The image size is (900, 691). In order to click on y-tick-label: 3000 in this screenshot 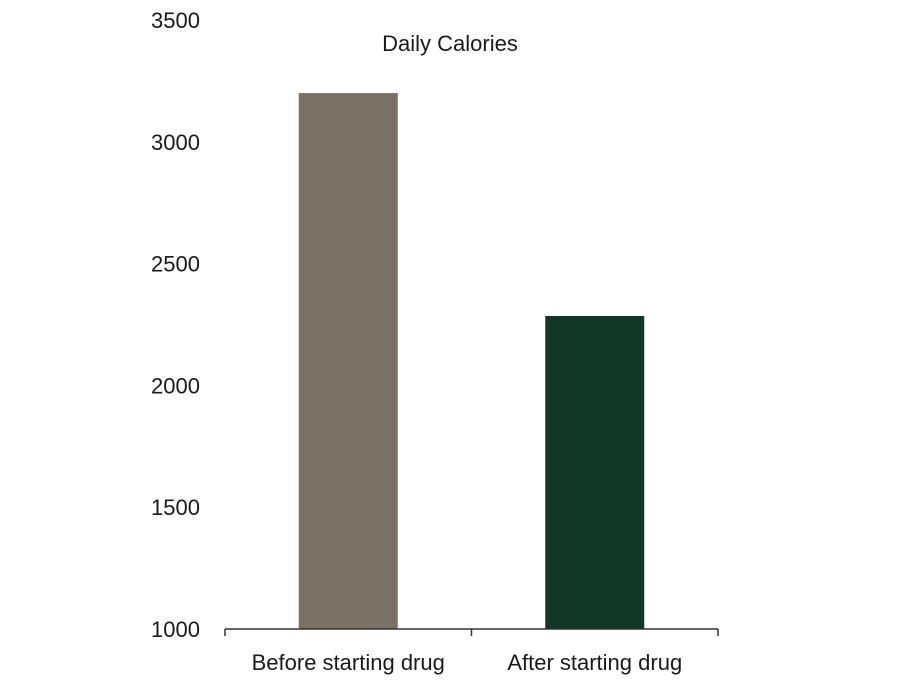, I will do `click(175, 142)`.